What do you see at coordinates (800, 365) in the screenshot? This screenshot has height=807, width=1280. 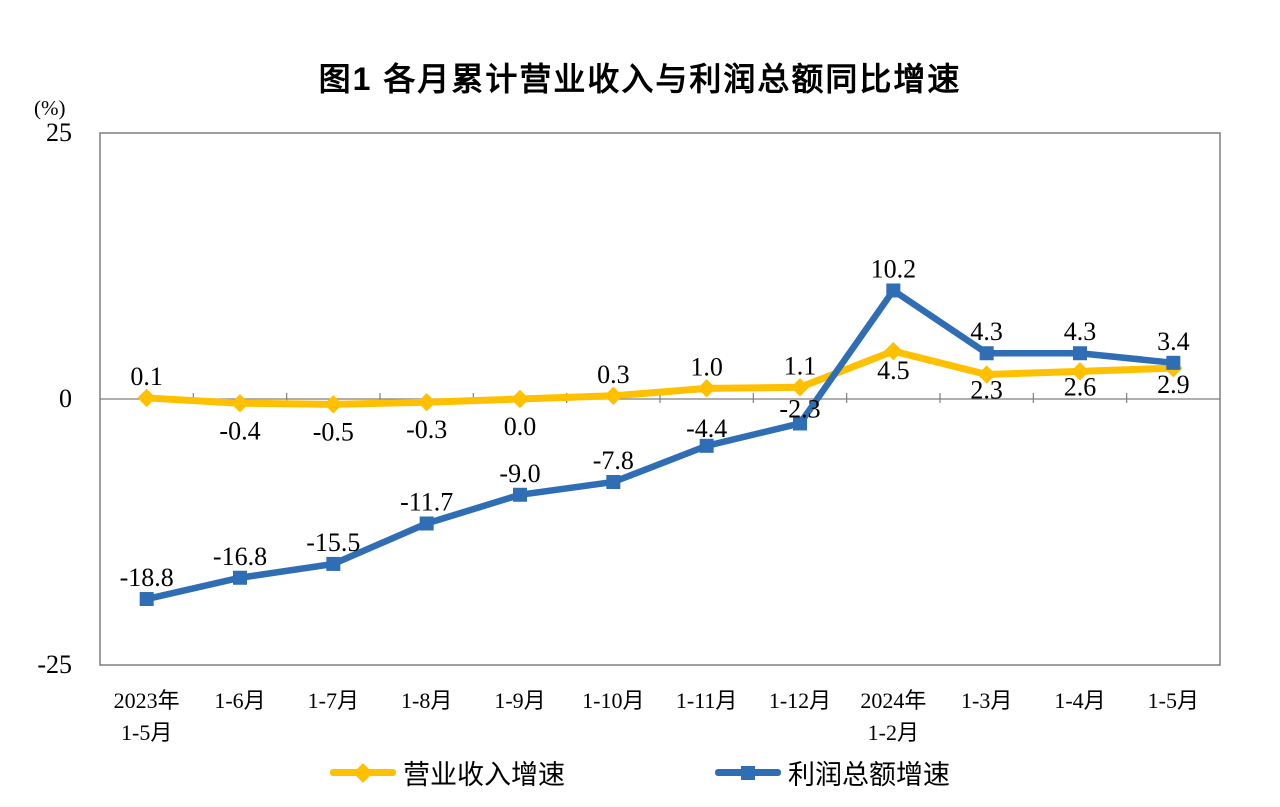 I see `data-label: 1.1` at bounding box center [800, 365].